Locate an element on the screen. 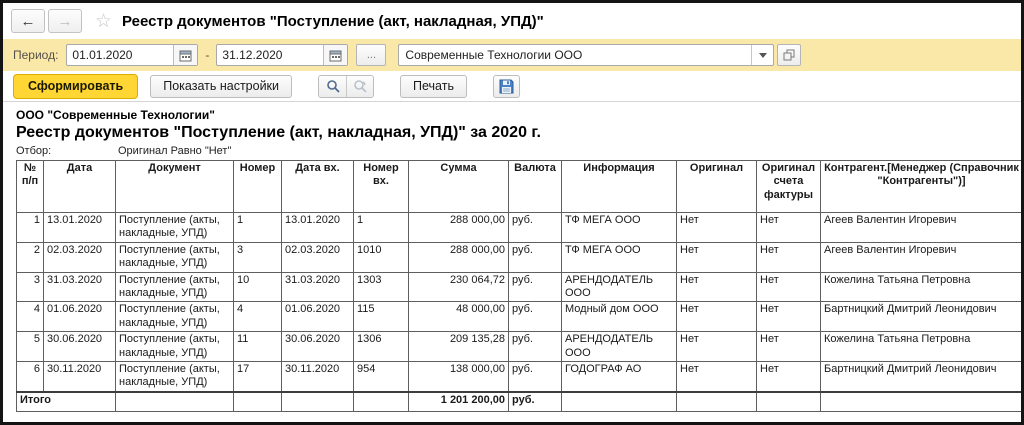 The image size is (1024, 425). cell-number-in: 1306 is located at coordinates (381, 347).